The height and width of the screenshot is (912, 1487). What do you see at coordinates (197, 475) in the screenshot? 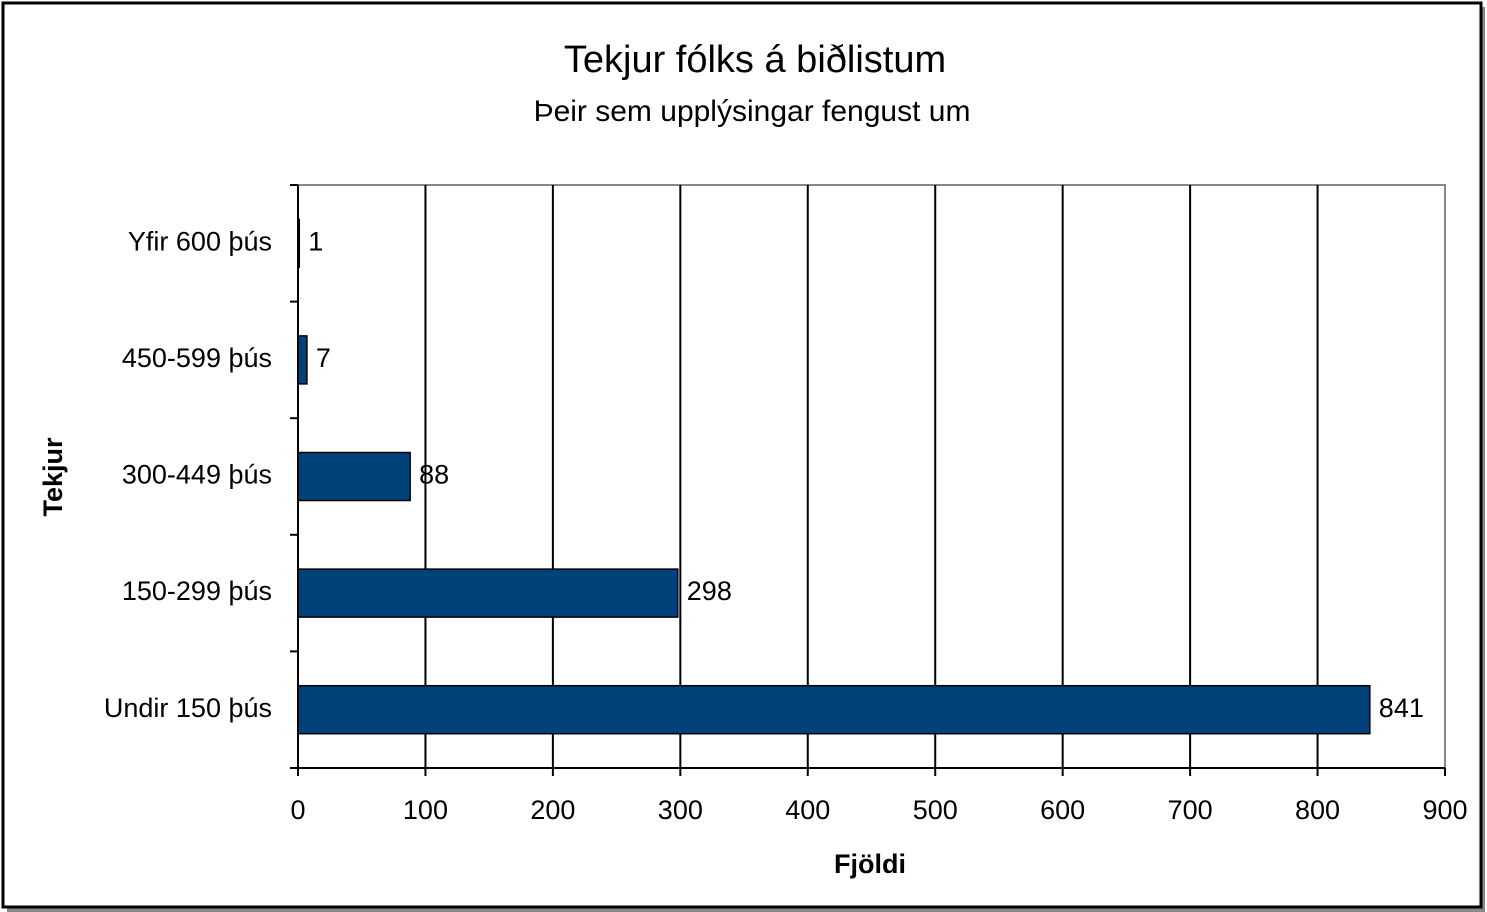
I see `y-tick-label: 300-449 þús` at bounding box center [197, 475].